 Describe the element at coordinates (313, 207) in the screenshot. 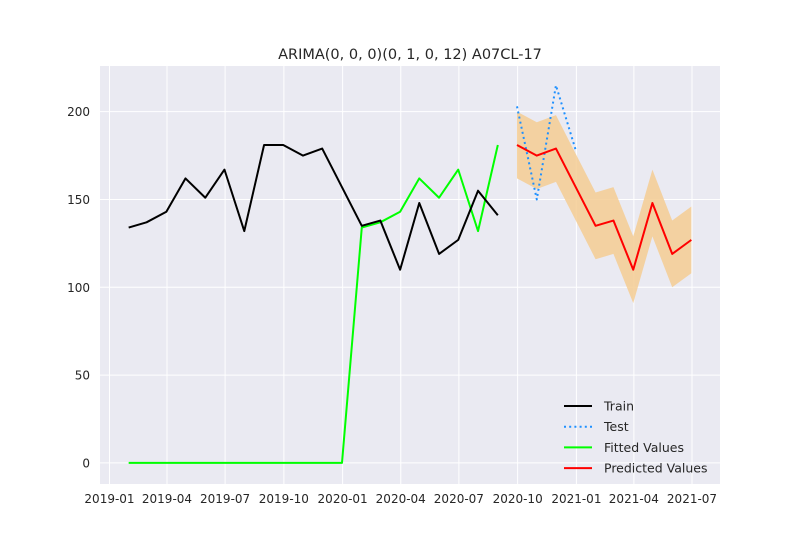

I see `series-line-train` at that location.